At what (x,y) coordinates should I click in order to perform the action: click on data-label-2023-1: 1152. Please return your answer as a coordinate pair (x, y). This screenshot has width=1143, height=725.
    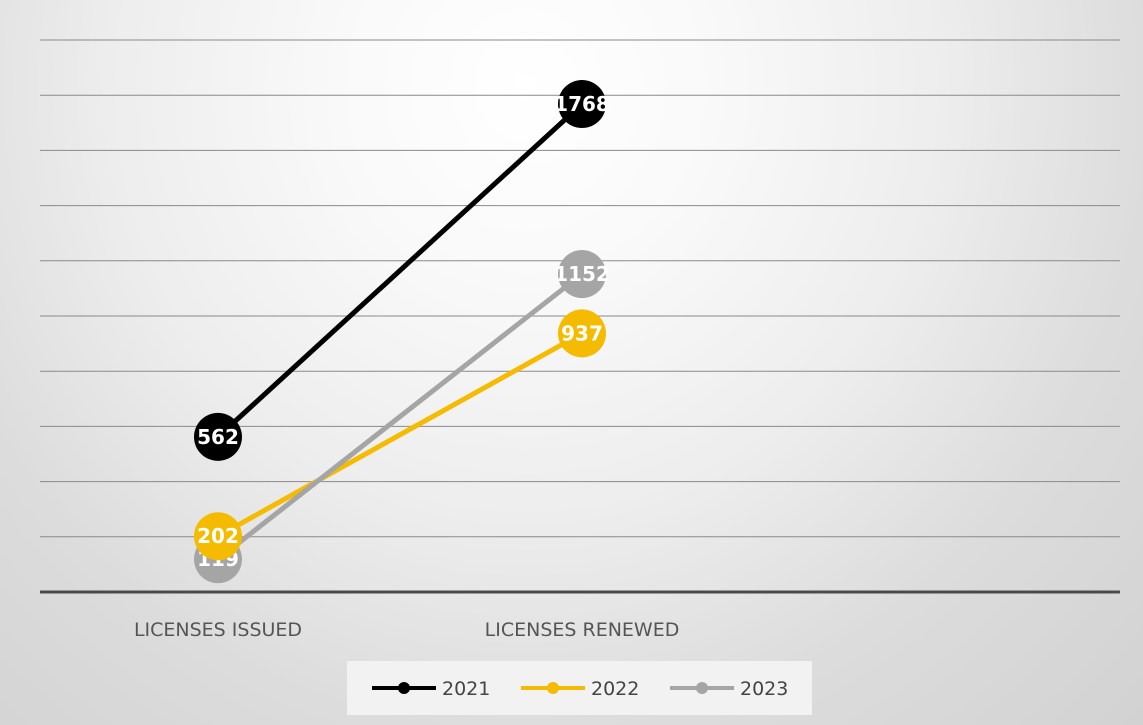
    Looking at the image, I should click on (582, 274).